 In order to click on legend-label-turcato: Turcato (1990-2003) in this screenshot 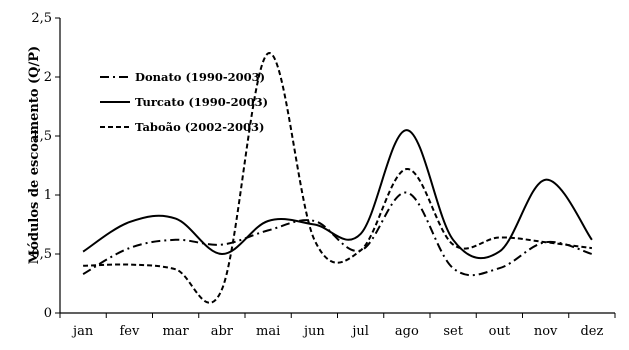, I will do `click(201, 102)`.